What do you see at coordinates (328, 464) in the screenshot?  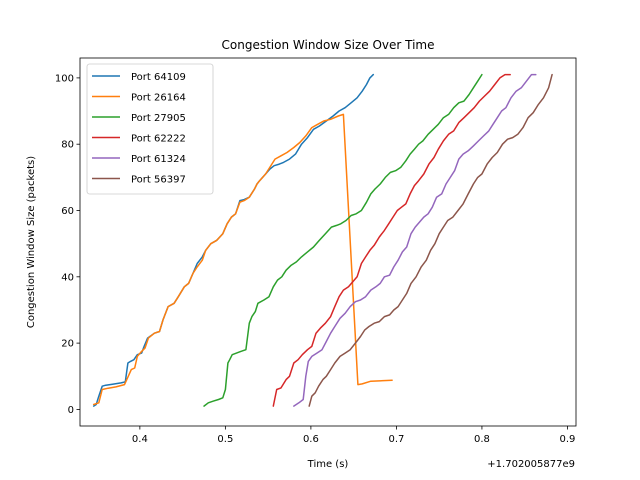 I see `x-axis-label: Time (s)` at bounding box center [328, 464].